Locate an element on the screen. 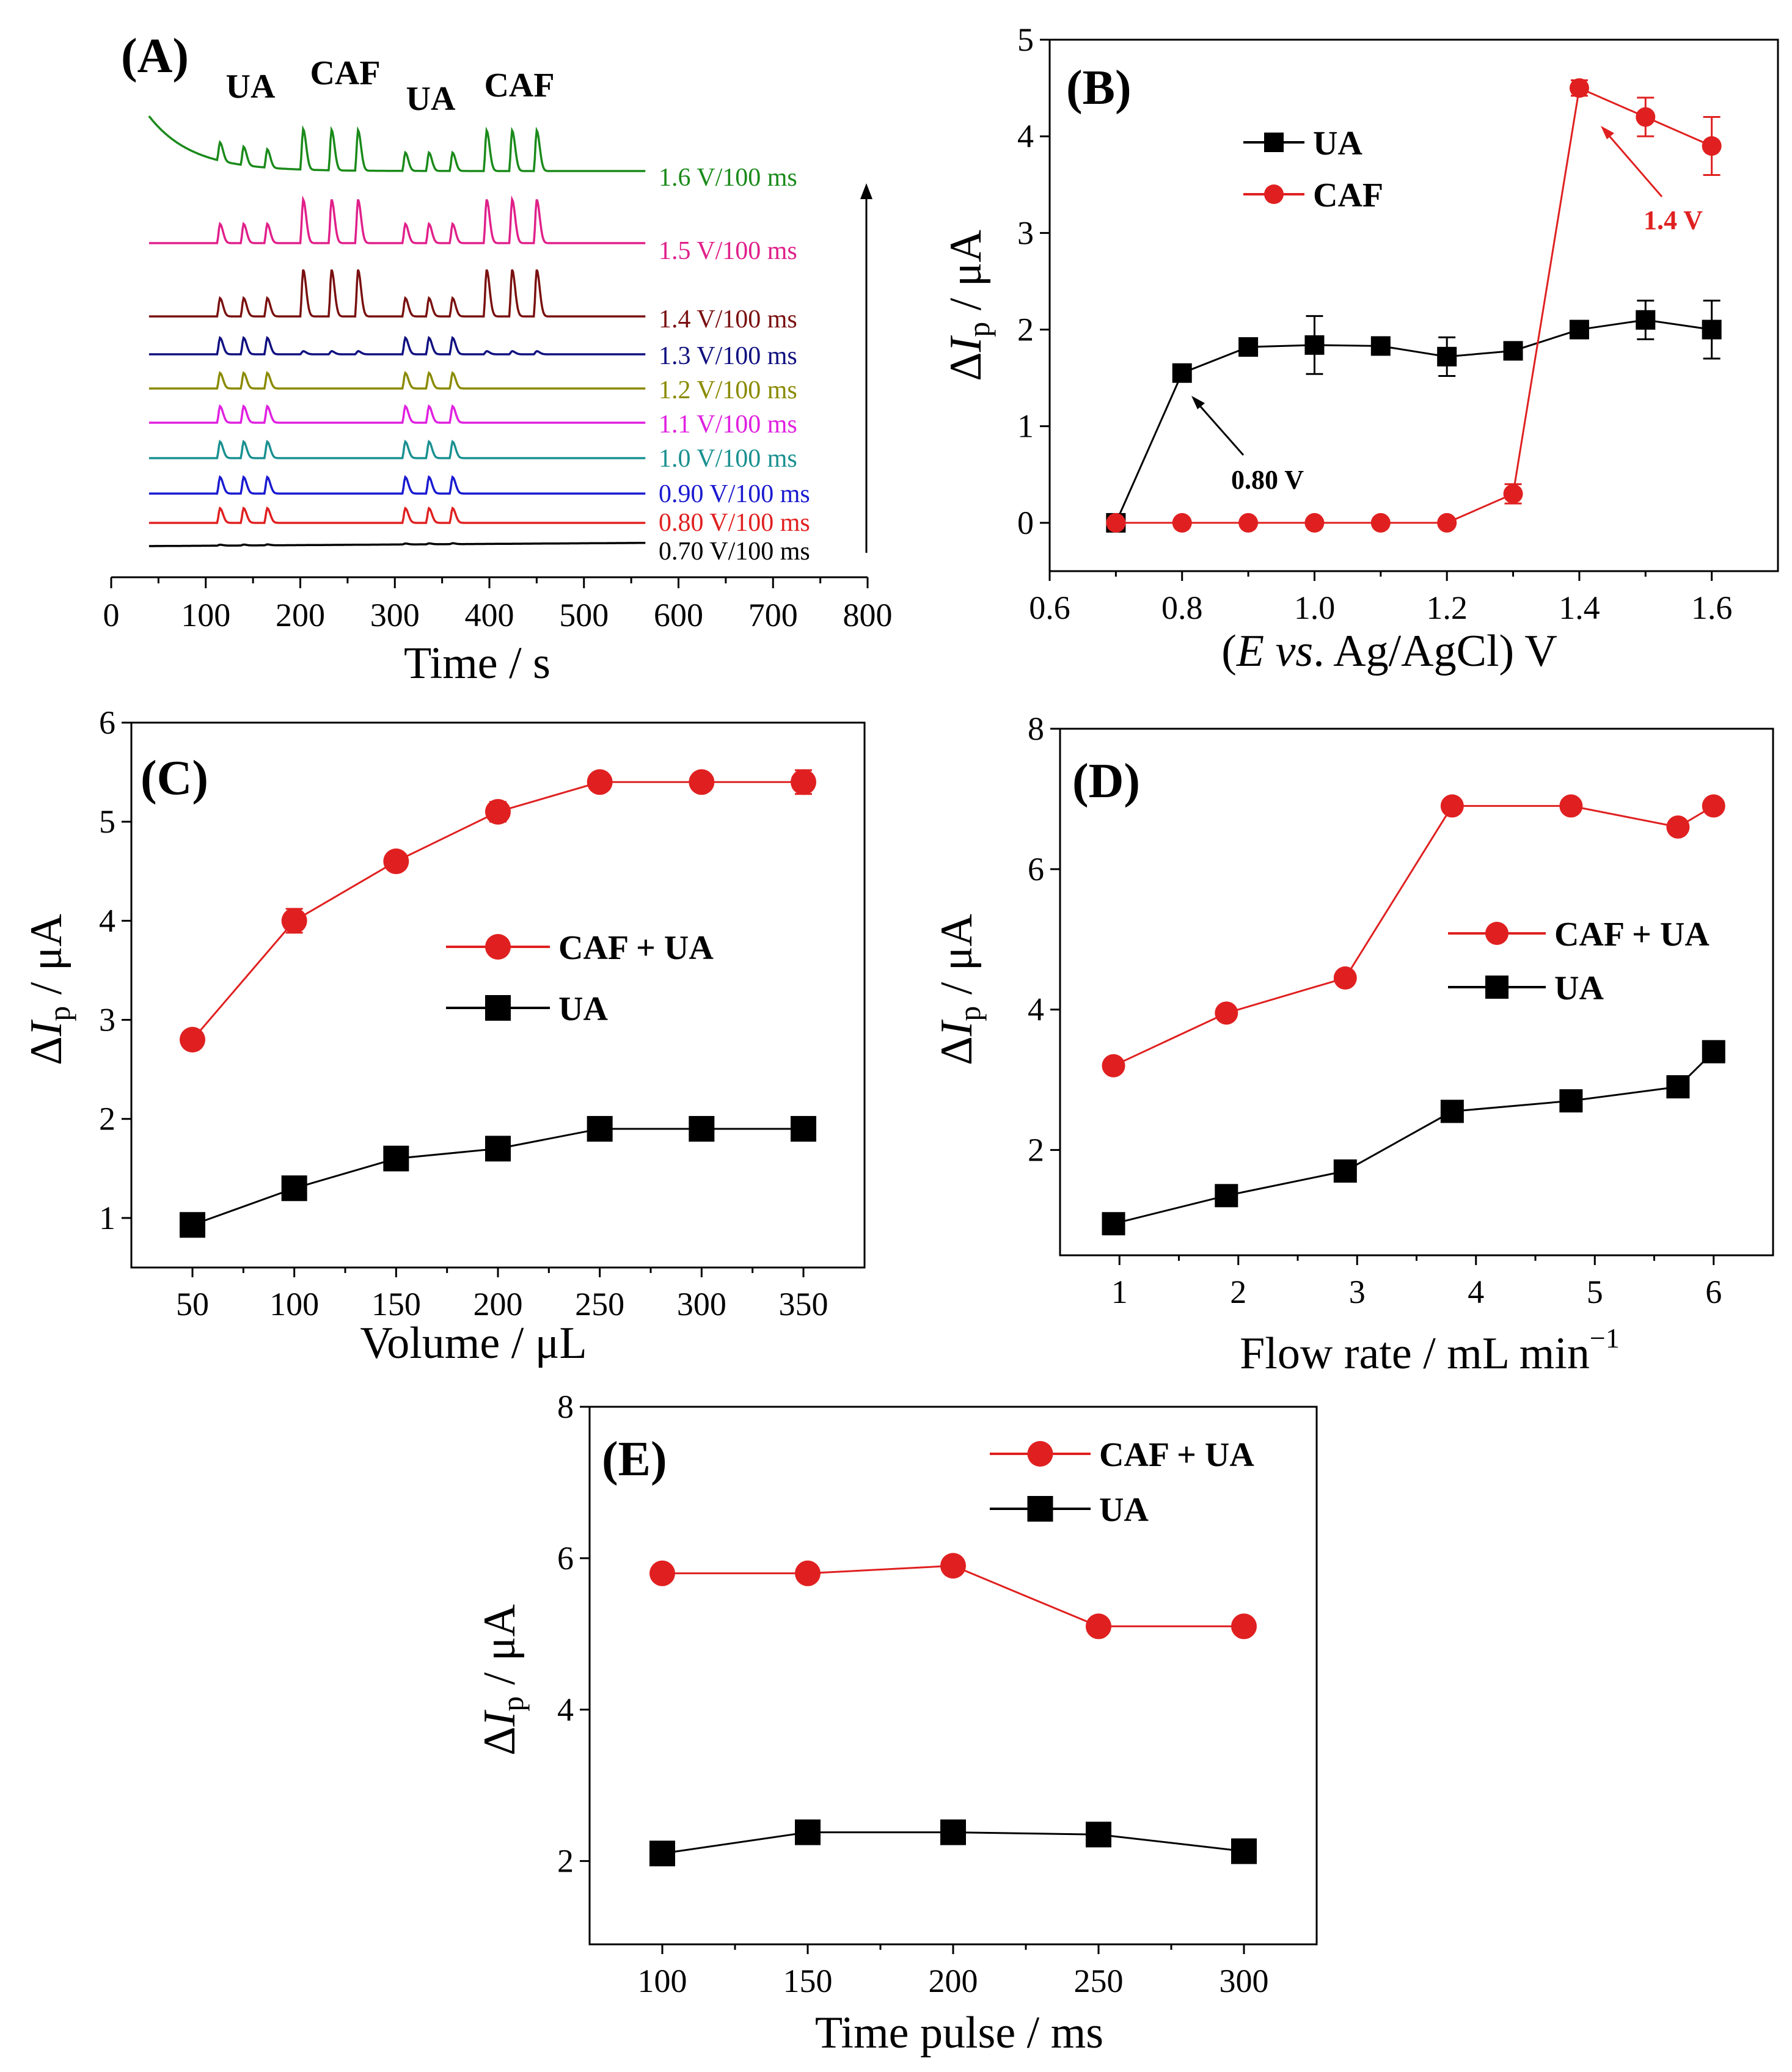  x-tick-label: 50 is located at coordinates (192, 1304).